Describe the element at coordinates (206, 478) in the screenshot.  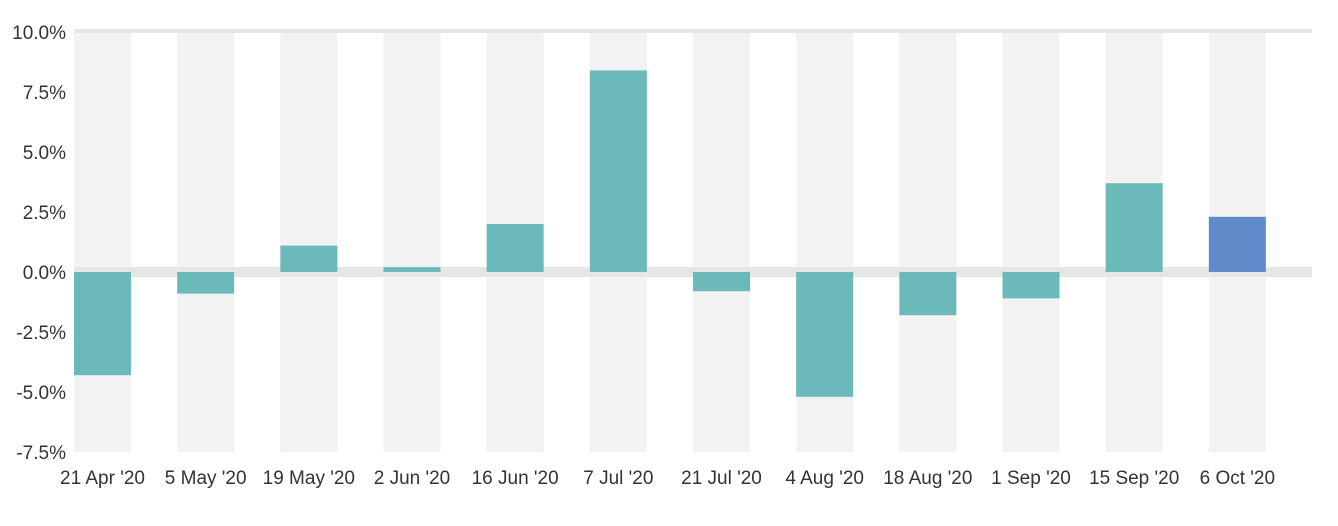
I see `x-tick-label: 5 May '20` at that location.